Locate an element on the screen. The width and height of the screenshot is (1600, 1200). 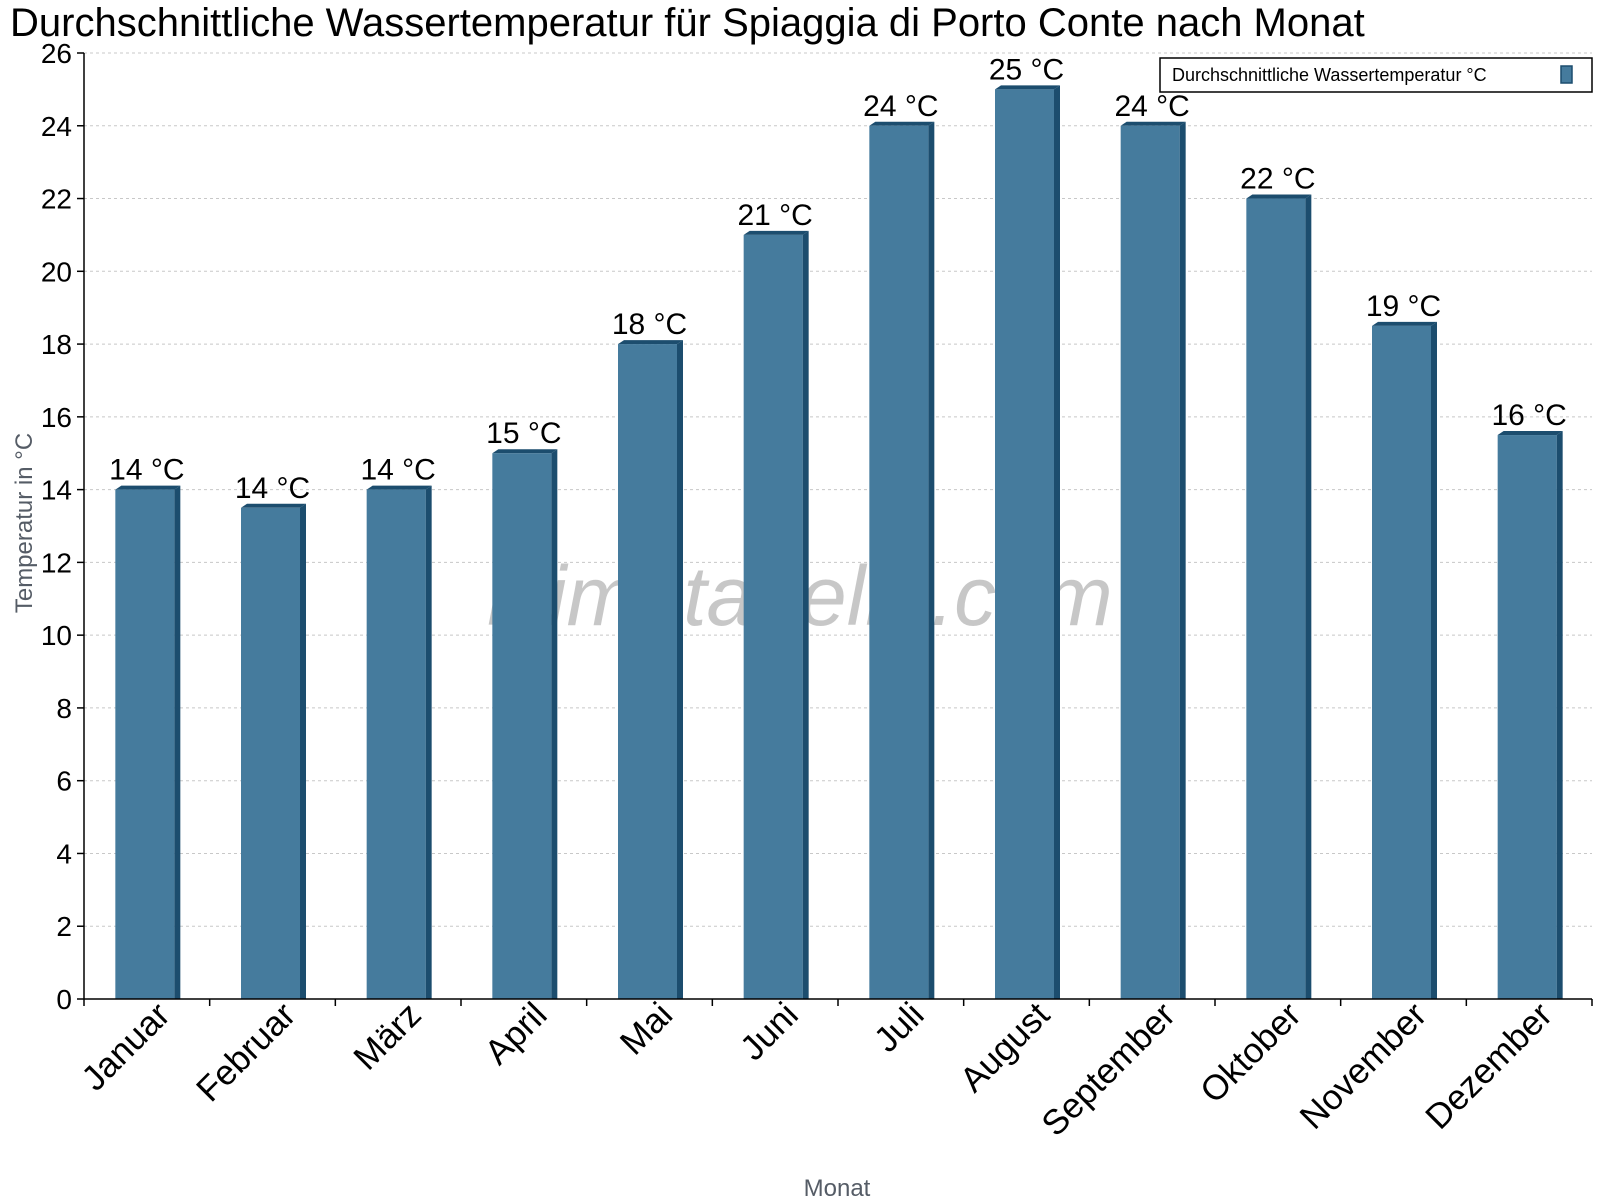
bar-value-label: 18 °C is located at coordinates (649, 324).